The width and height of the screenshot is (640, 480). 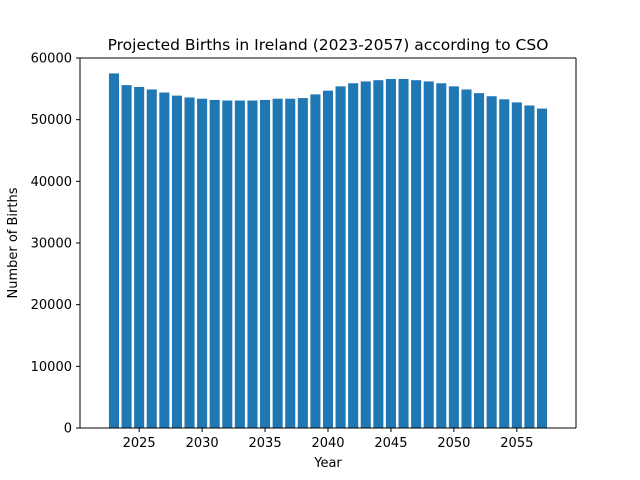 I want to click on bar-2037, so click(x=290, y=263).